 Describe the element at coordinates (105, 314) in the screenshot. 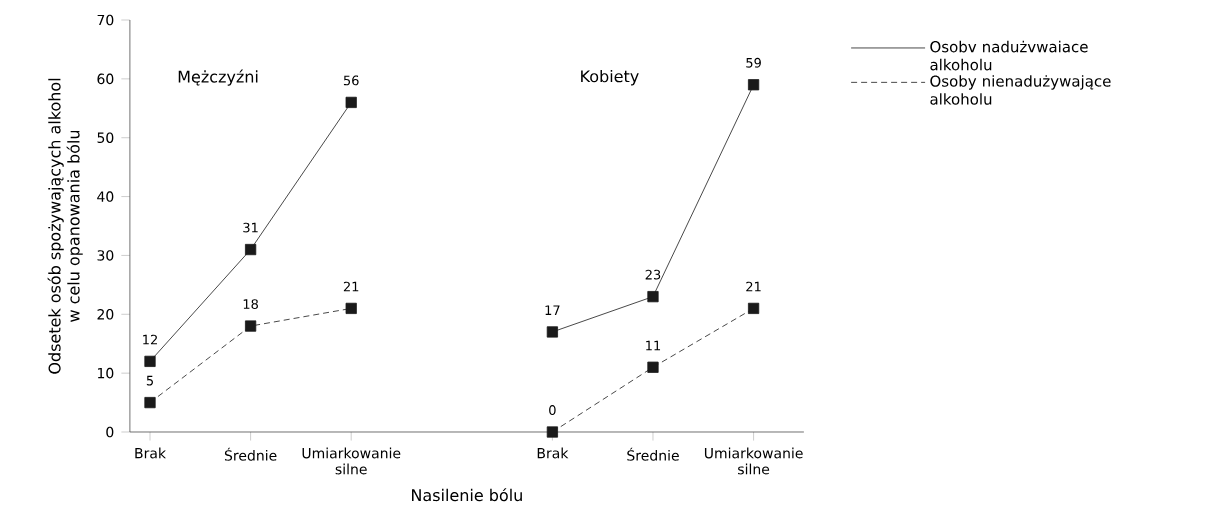

I see `y-tick-label: 20` at that location.